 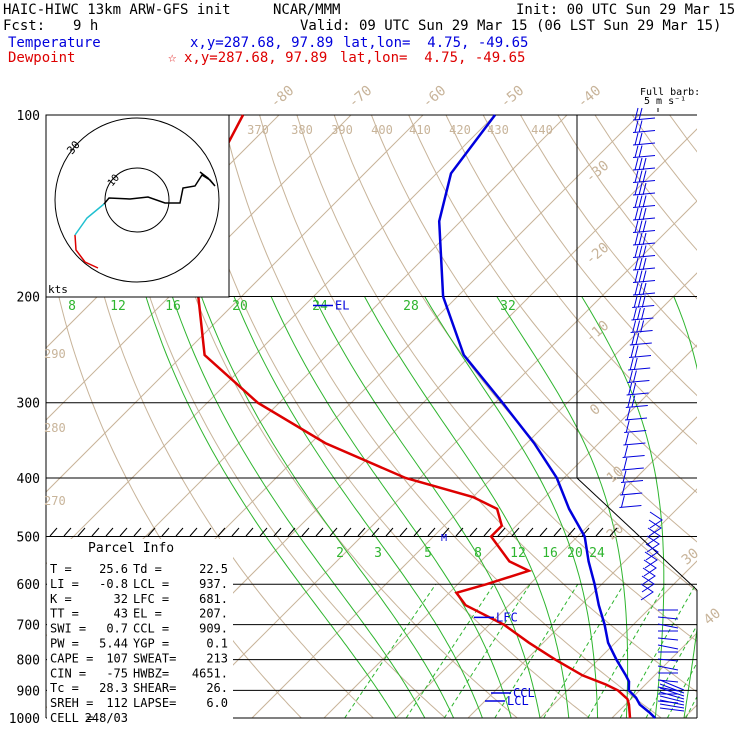 What do you see at coordinates (55, 428) in the screenshot?
I see `adiabat-tick-label: 280` at bounding box center [55, 428].